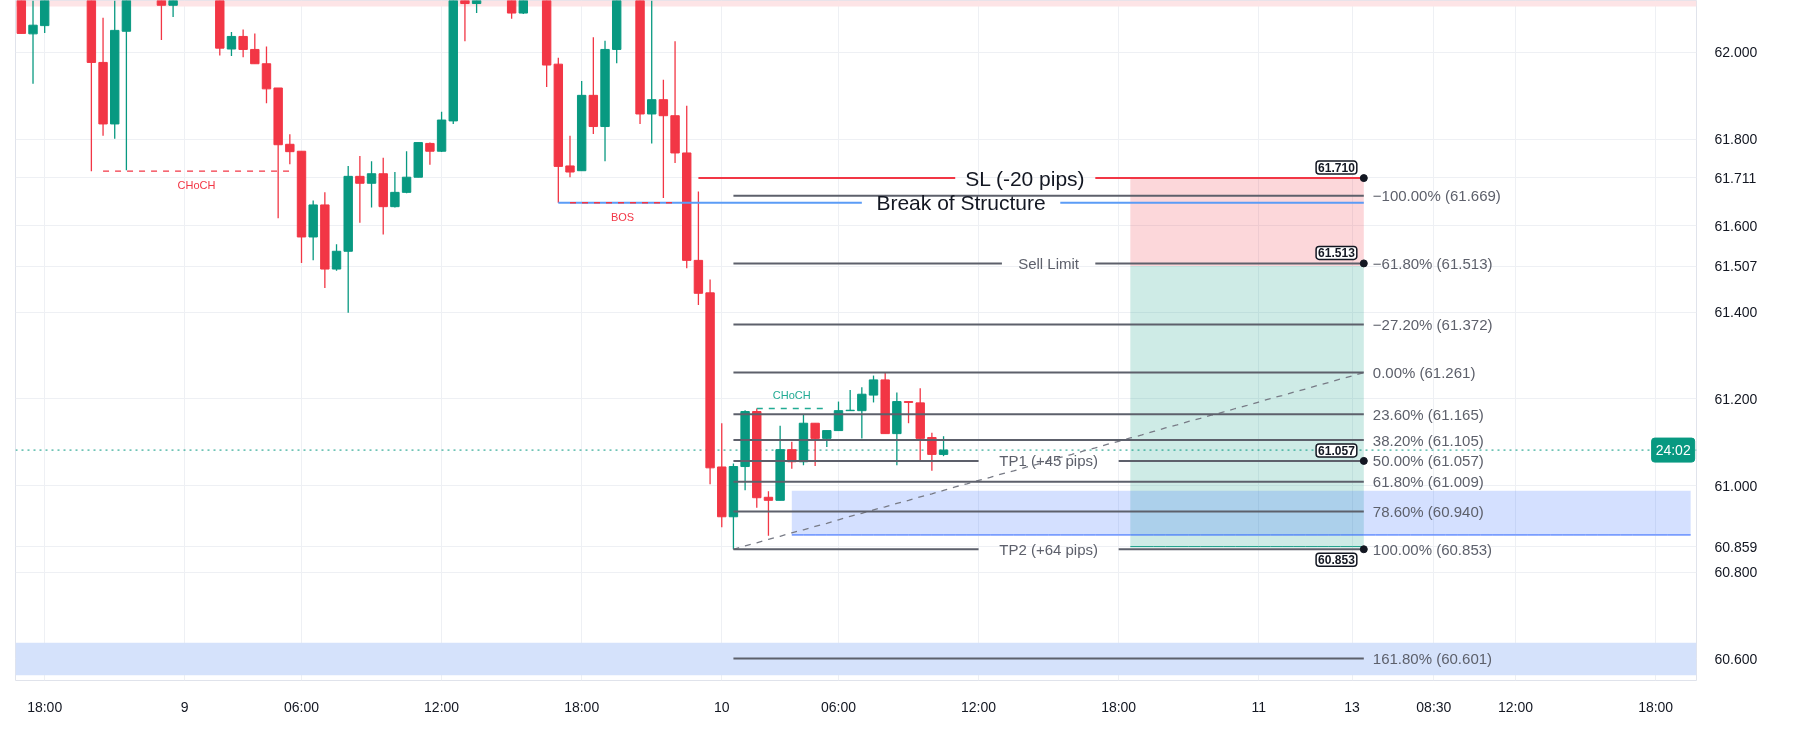 The height and width of the screenshot is (740, 1793). I want to click on data-label: 61.057, so click(1337, 450).